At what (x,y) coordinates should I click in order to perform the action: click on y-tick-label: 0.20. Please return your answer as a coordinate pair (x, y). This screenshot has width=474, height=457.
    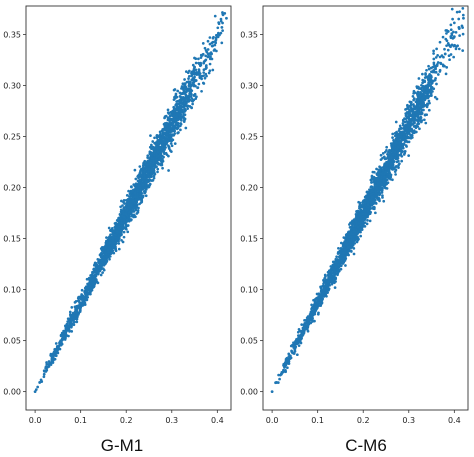
    Looking at the image, I should click on (249, 188).